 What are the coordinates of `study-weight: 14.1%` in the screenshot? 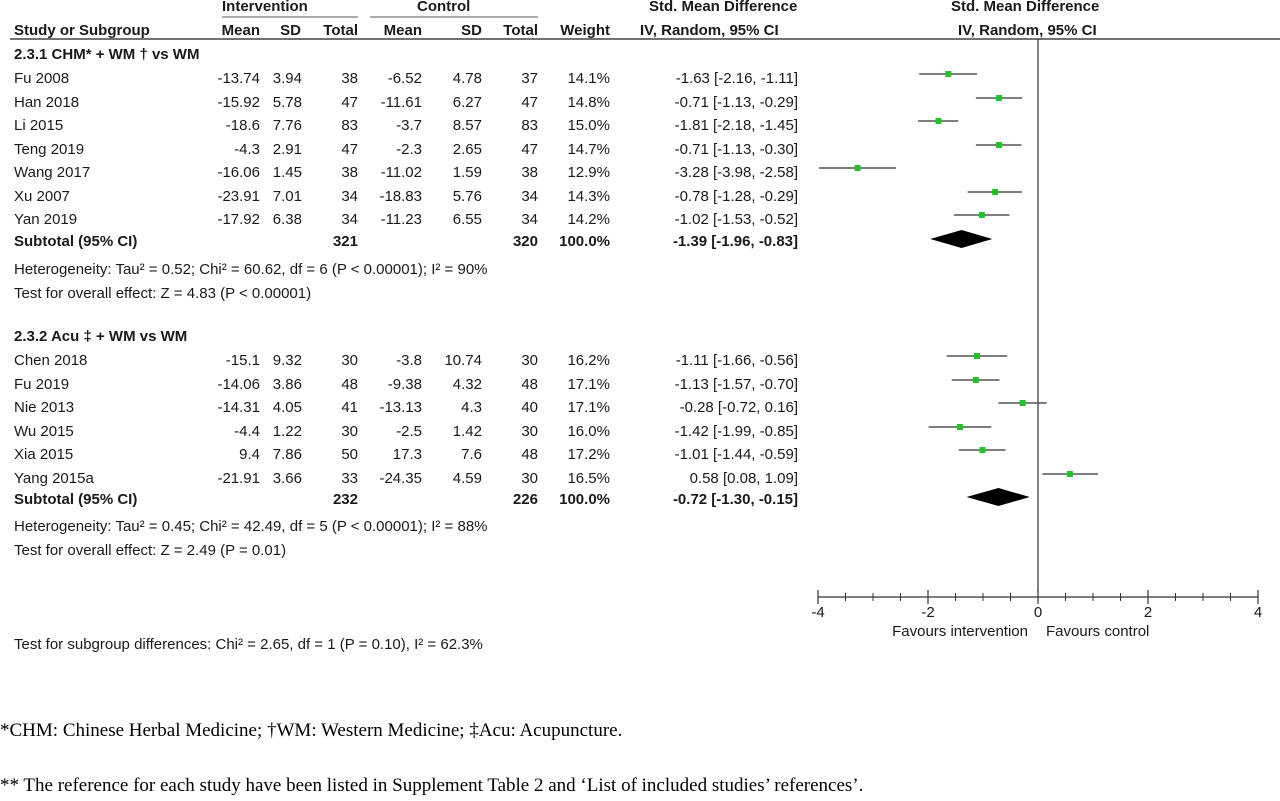 It's located at (588, 78).